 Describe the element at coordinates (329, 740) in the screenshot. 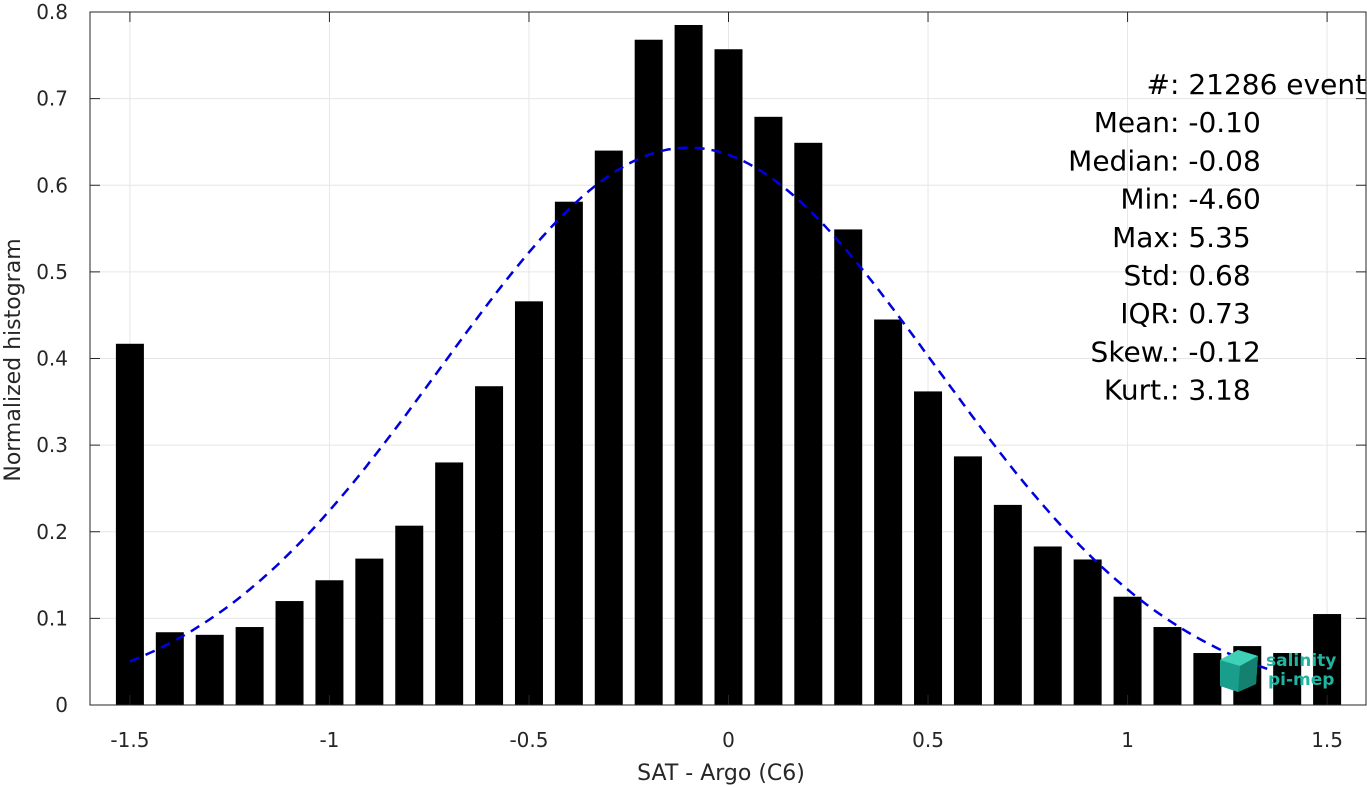

I see `x-tick-label-1: -1` at that location.